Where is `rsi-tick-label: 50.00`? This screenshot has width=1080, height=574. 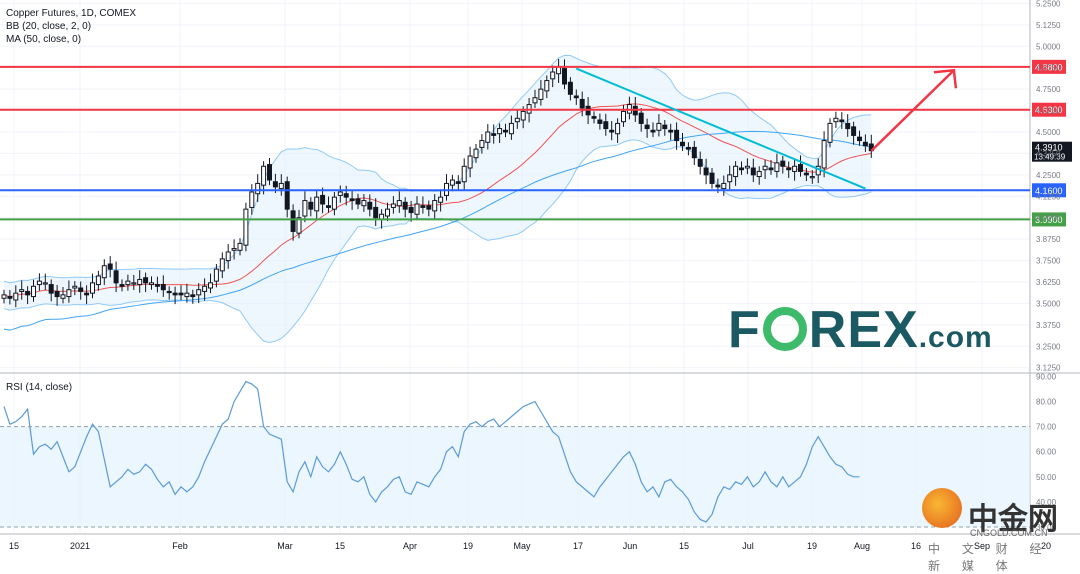
rsi-tick-label: 50.00 is located at coordinates (1046, 477).